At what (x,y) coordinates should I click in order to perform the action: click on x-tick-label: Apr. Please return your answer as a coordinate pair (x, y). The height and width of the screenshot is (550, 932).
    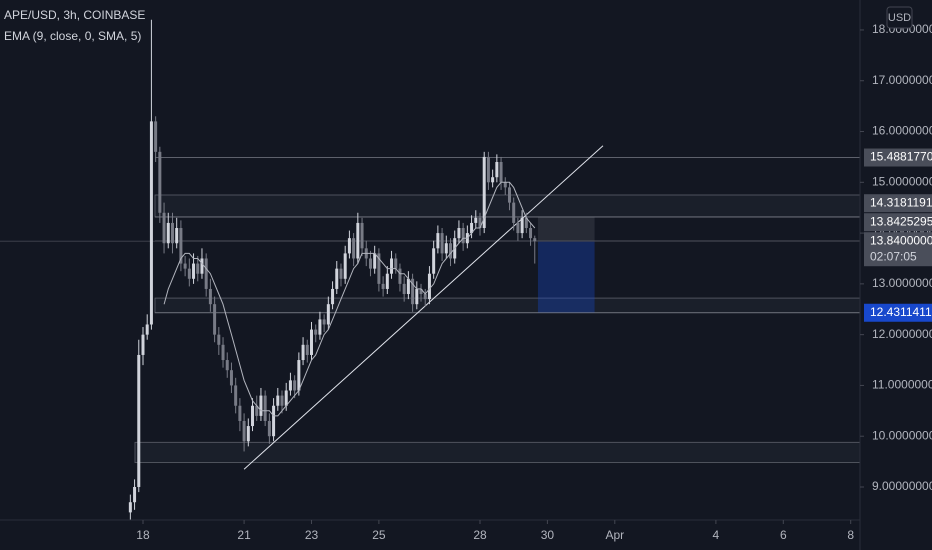
    Looking at the image, I should click on (614, 535).